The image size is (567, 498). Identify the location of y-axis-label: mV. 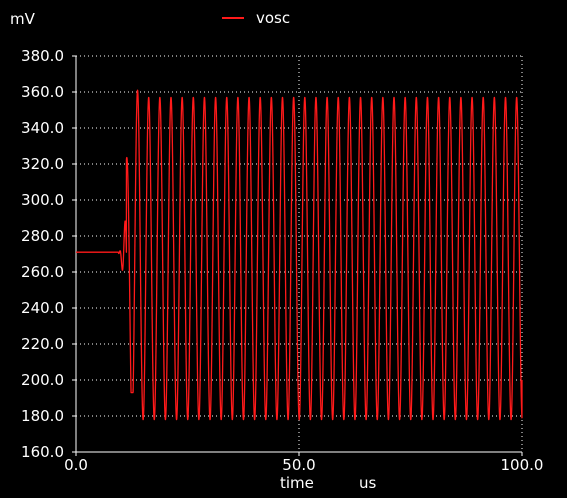
(23, 19).